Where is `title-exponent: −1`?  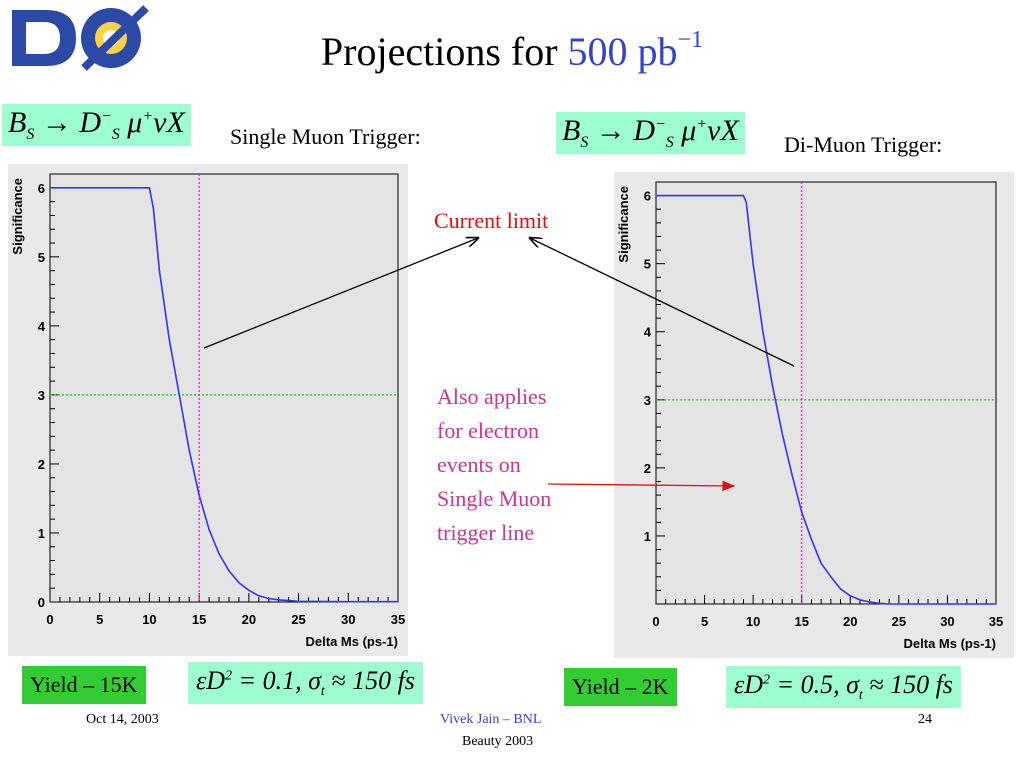 title-exponent: −1 is located at coordinates (690, 39).